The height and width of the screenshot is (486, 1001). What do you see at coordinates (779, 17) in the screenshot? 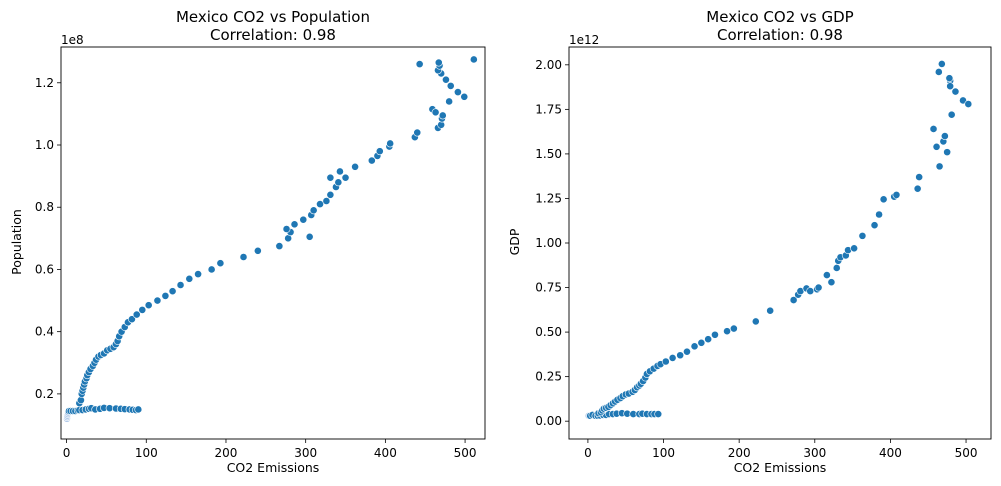
I see `chart-title: Mexico CO2 vs GDP` at bounding box center [779, 17].